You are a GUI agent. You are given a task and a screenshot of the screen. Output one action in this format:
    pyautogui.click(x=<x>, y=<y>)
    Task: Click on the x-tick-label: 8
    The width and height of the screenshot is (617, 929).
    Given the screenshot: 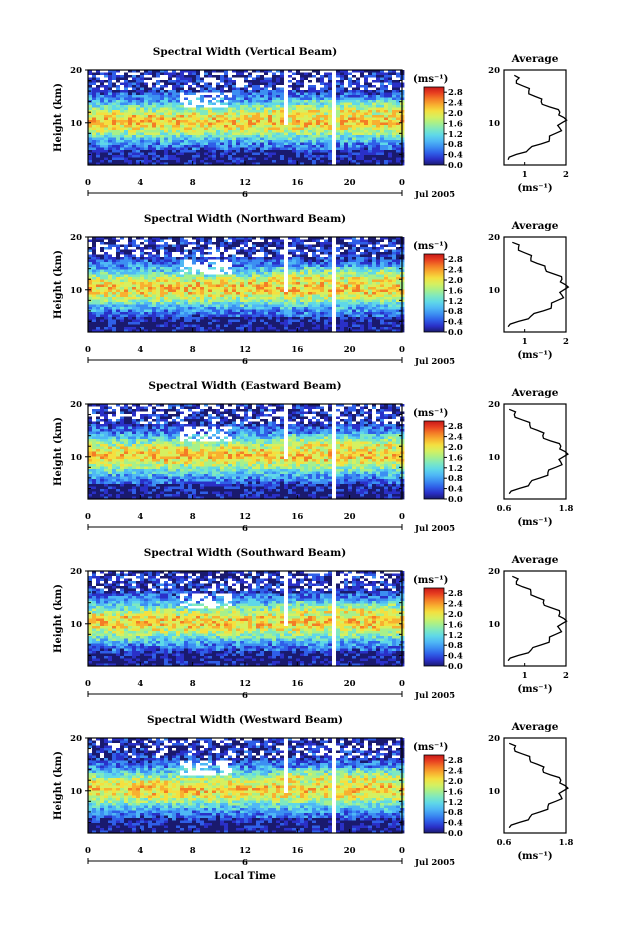 What is the action you would take?
    pyautogui.click(x=193, y=350)
    